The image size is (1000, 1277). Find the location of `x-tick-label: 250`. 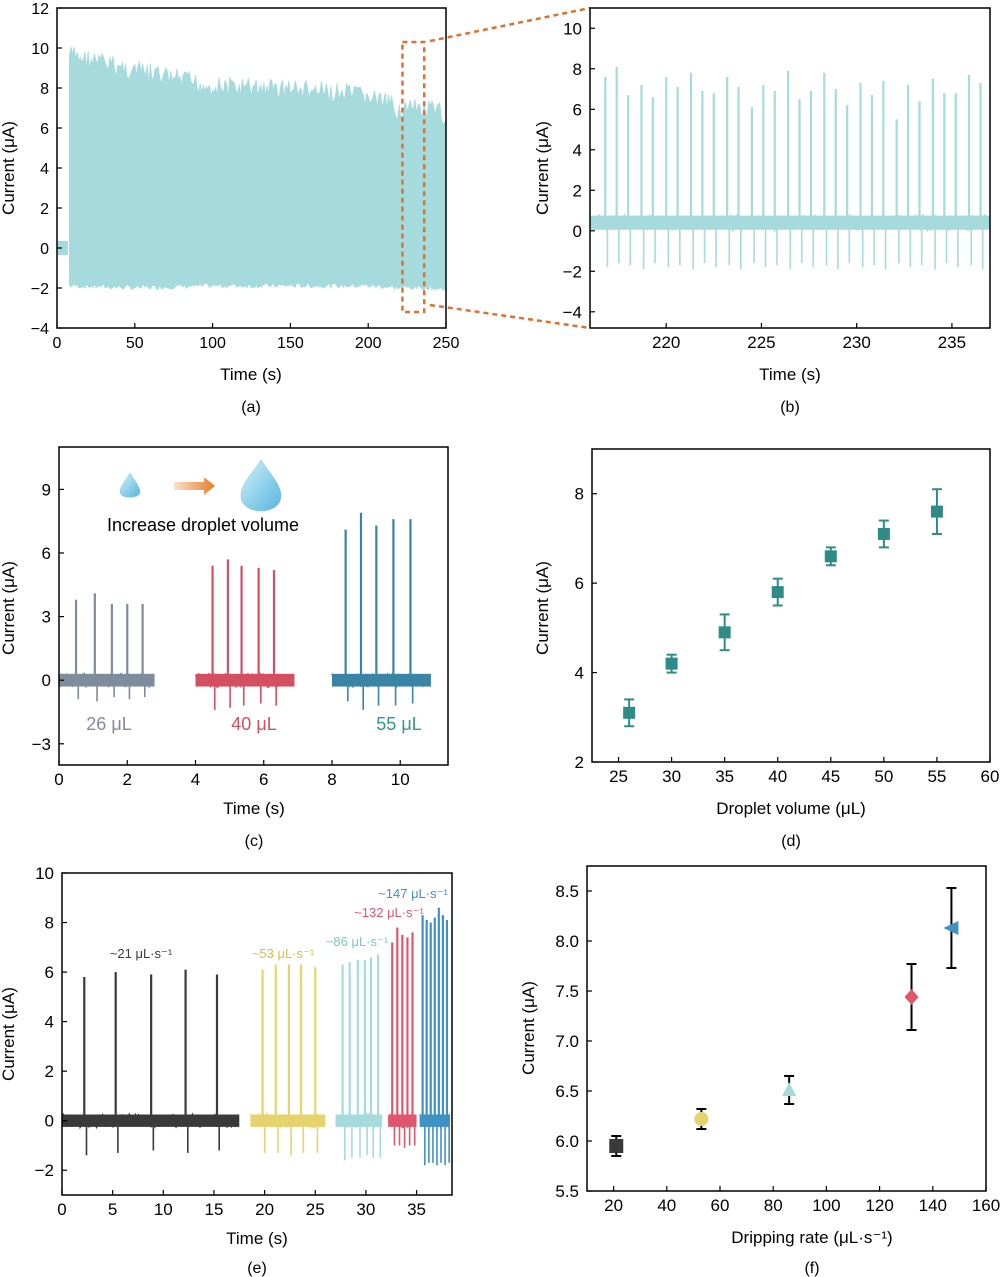

x-tick-label: 250 is located at coordinates (446, 343).